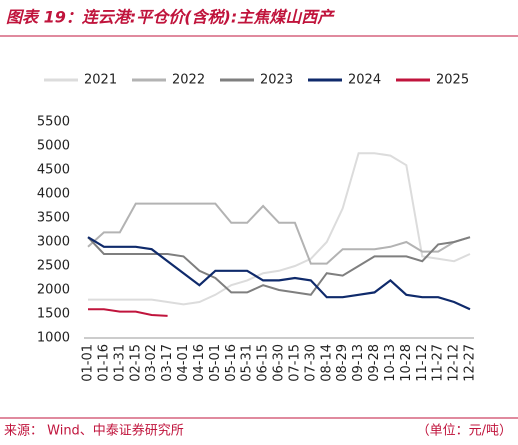 The width and height of the screenshot is (518, 445). What do you see at coordinates (53, 146) in the screenshot?
I see `y-tick-label: 5000` at bounding box center [53, 146].